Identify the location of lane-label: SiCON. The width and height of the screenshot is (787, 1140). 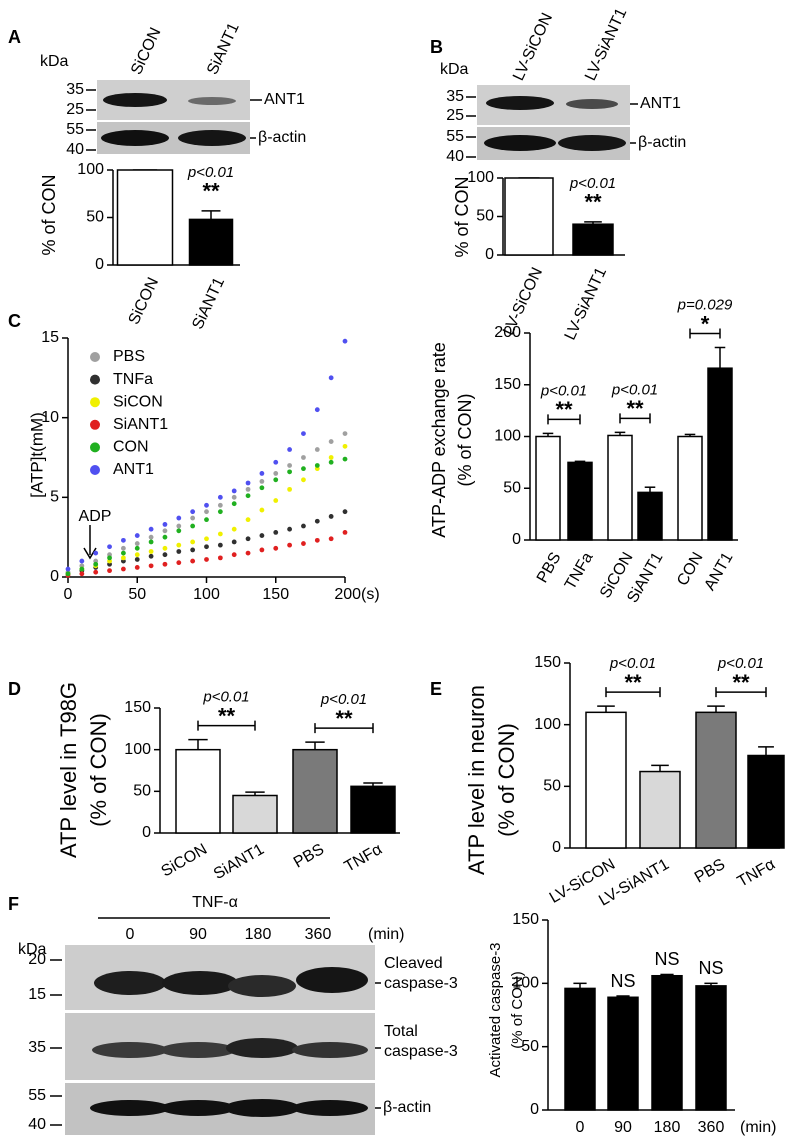
(146, 51).